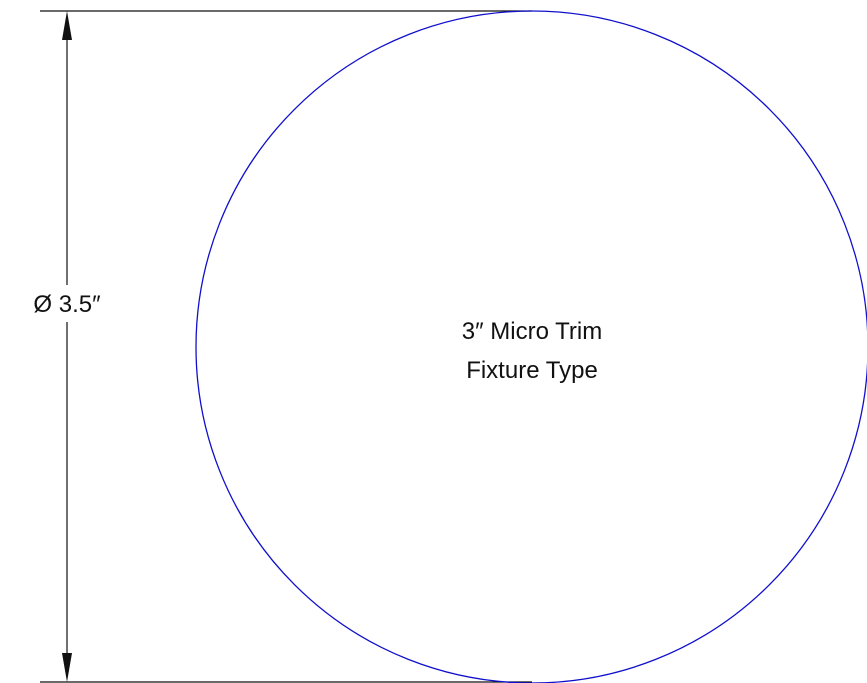 The image size is (867, 683). I want to click on arrowhead-bottom-icon, so click(67, 667).